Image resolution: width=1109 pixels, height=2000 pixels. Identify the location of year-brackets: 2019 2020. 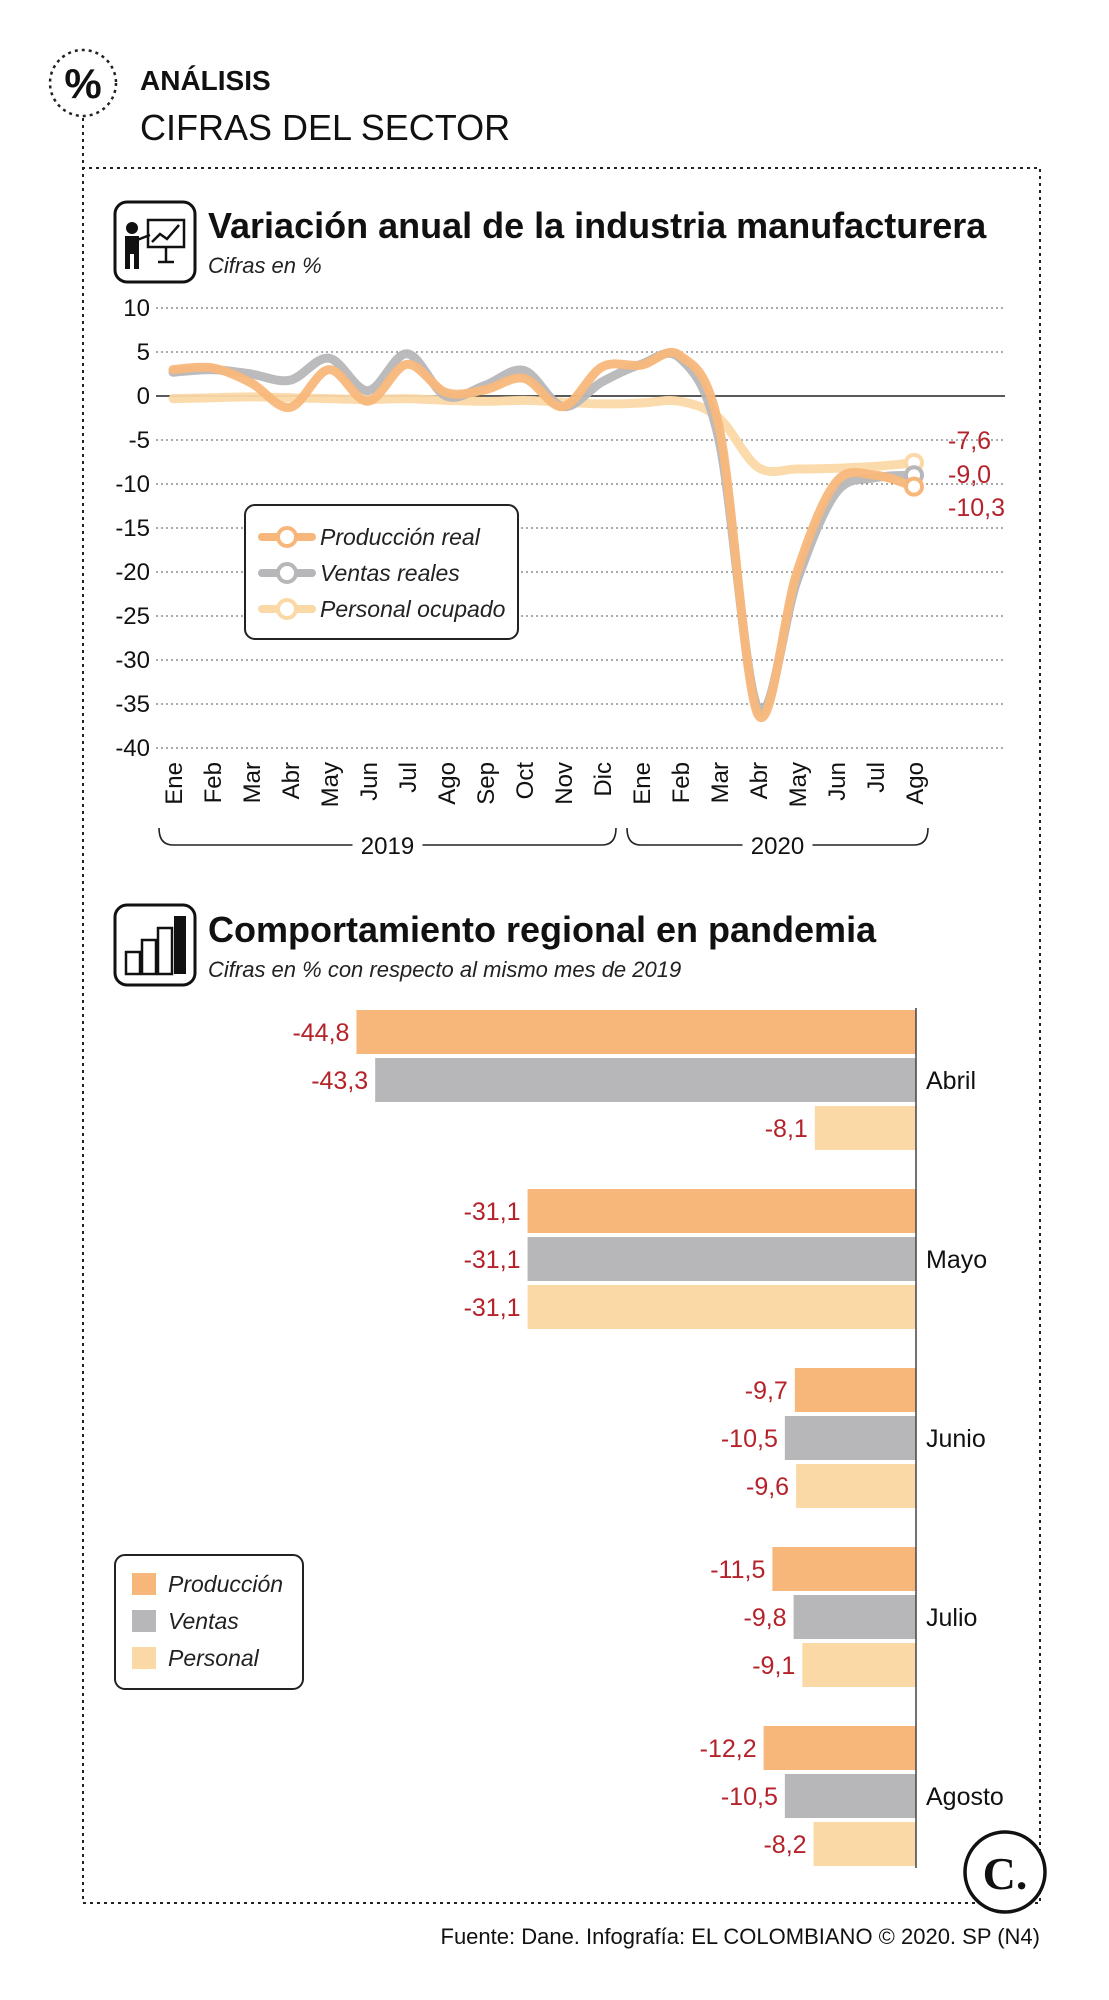
(543, 843).